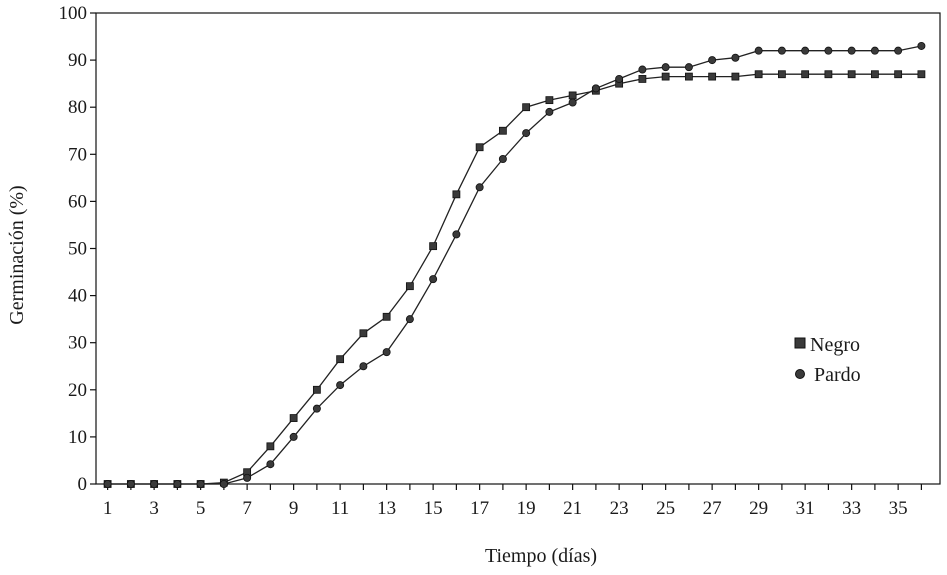  What do you see at coordinates (73, 13) in the screenshot?
I see `y-tick-label: 100` at bounding box center [73, 13].